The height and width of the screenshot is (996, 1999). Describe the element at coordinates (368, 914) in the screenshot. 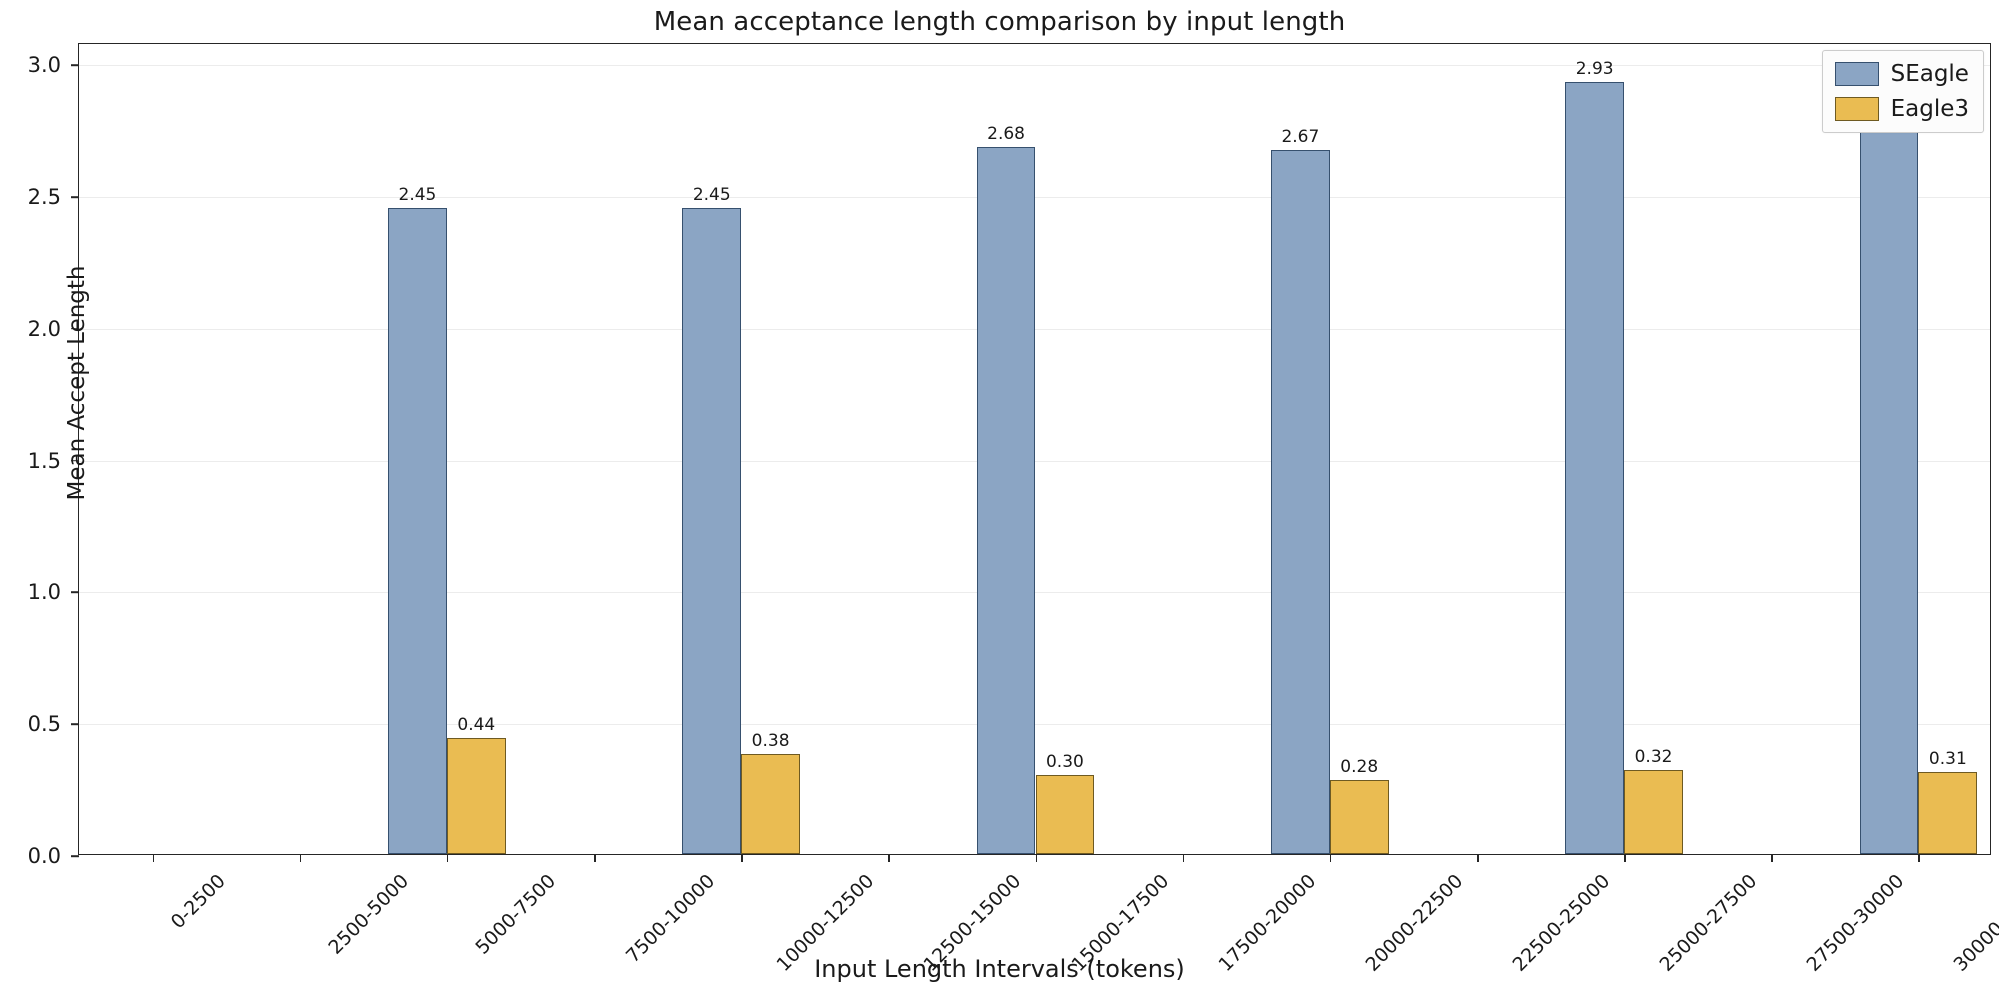

I see `x-tick-label: 2500-5000` at that location.